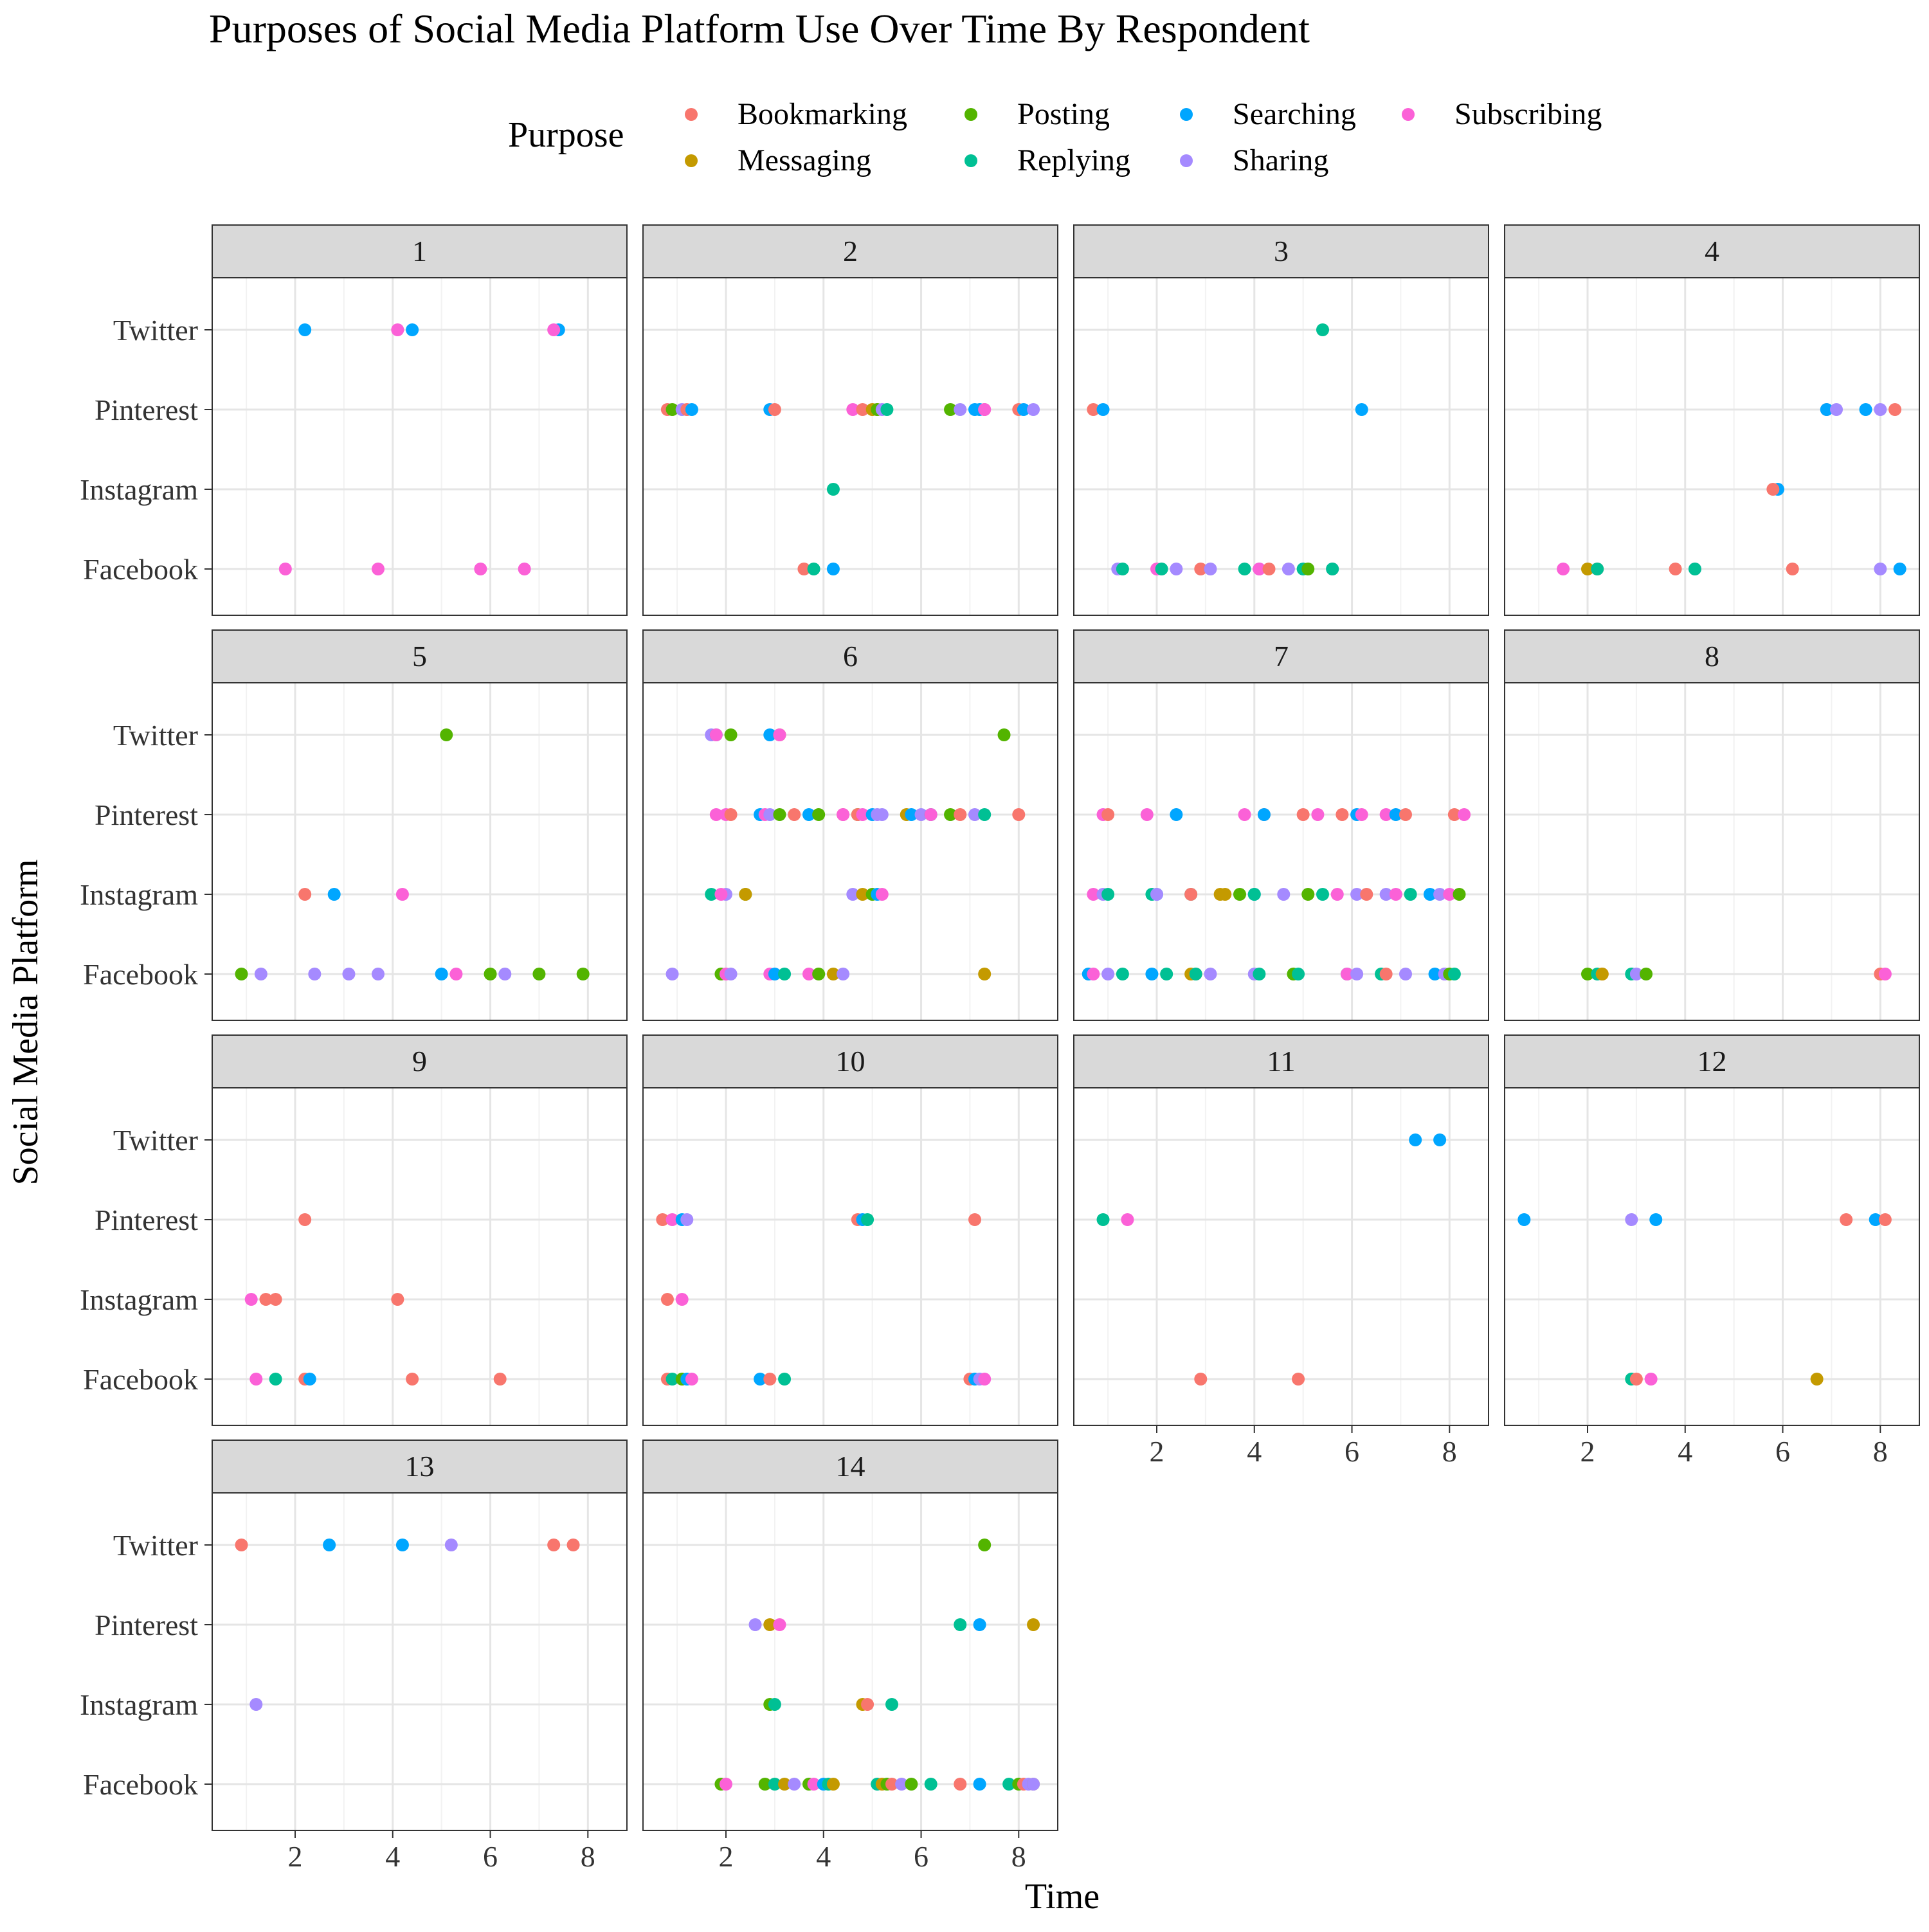  I want to click on facet-panel-11: 11 2 4 6 8, so click(1281, 1251).